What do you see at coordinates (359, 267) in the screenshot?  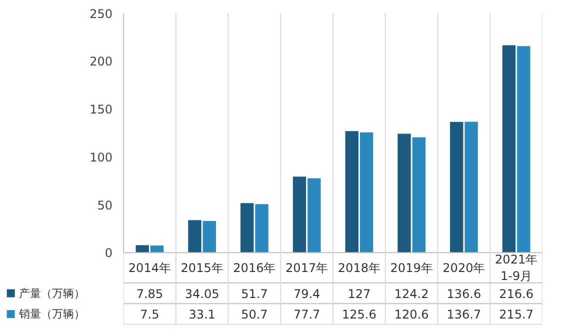 I see `x-tick-label: 2018年` at bounding box center [359, 267].